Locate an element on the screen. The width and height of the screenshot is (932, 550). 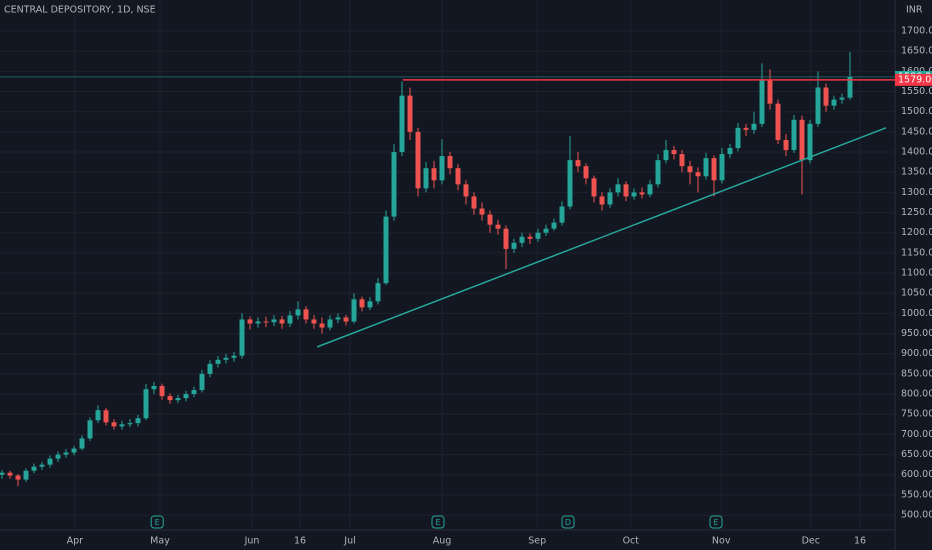
y-tick-label: 1300.00 is located at coordinates (916, 192).